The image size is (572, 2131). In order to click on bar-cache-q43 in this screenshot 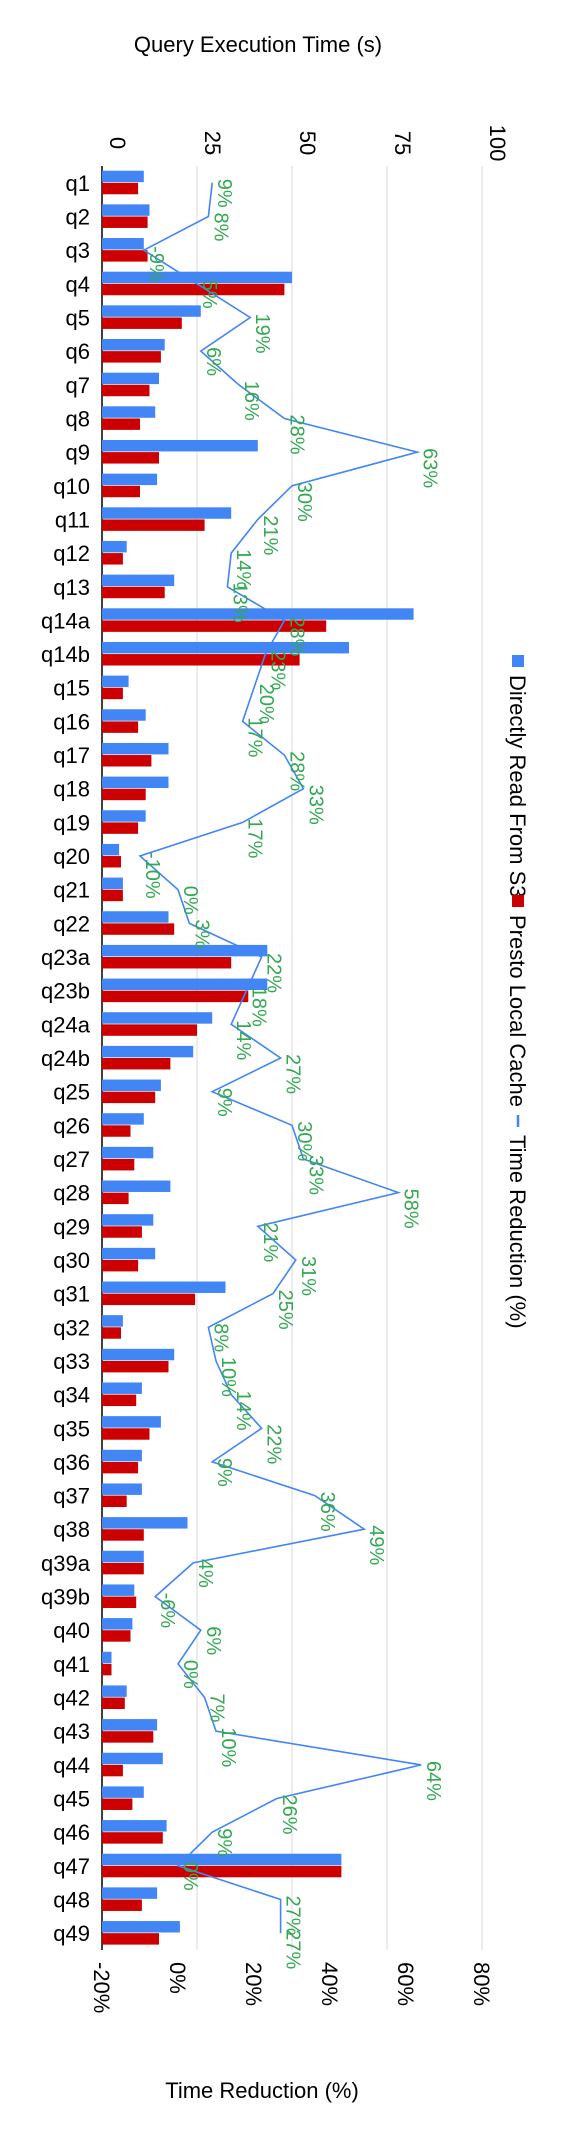, I will do `click(128, 1737)`.